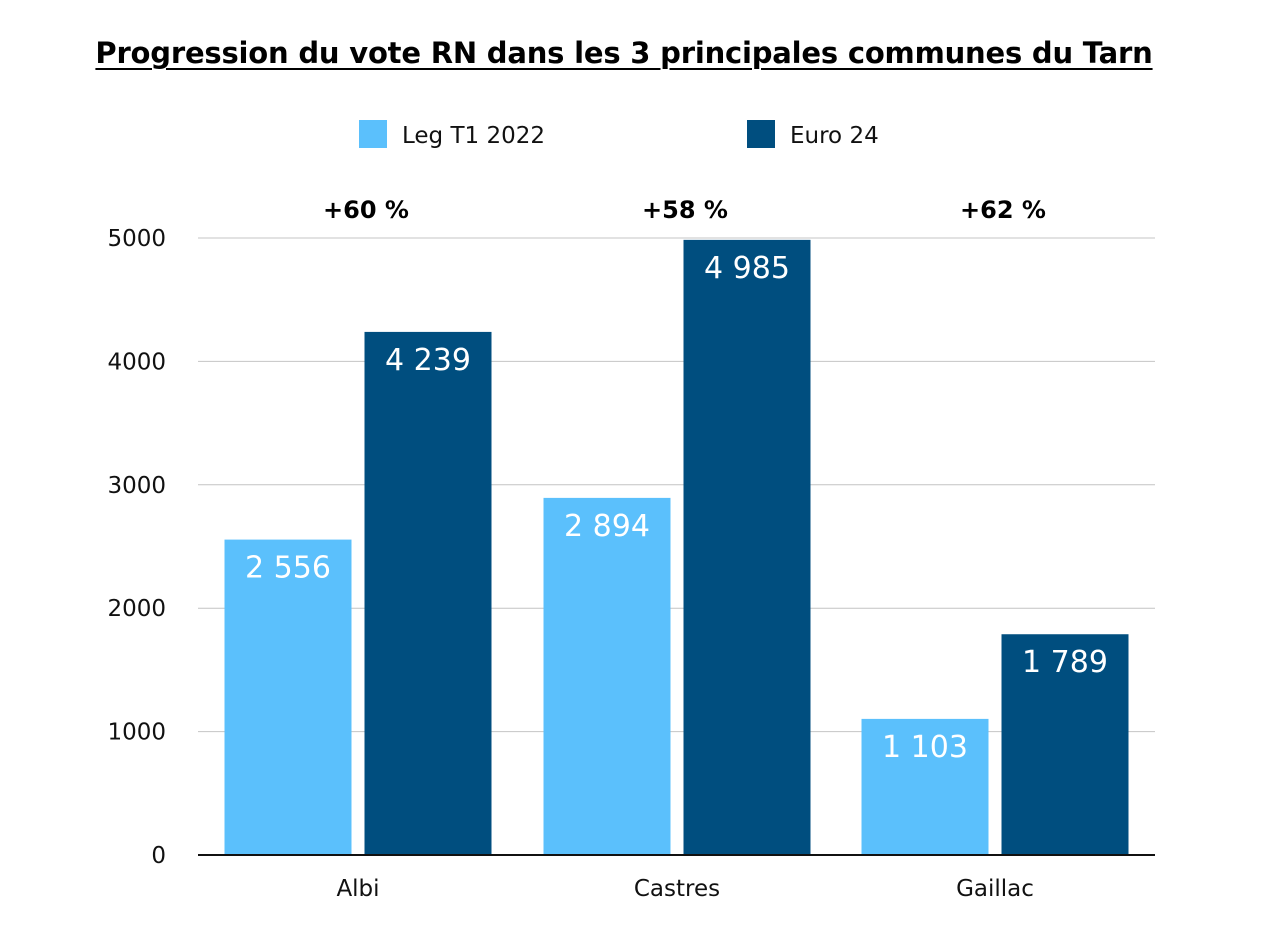 The width and height of the screenshot is (1272, 929). What do you see at coordinates (136, 239) in the screenshot?
I see `y-tick-label: 5000` at bounding box center [136, 239].